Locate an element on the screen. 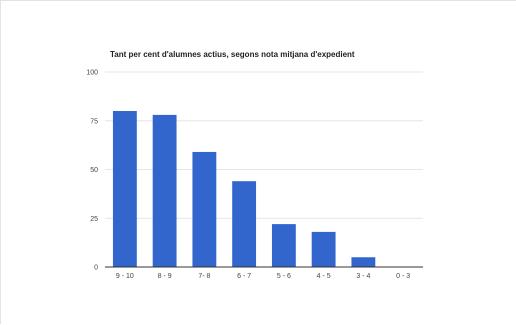 Image resolution: width=516 pixels, height=325 pixels. x-tick-label: 9 - 10 is located at coordinates (125, 276).